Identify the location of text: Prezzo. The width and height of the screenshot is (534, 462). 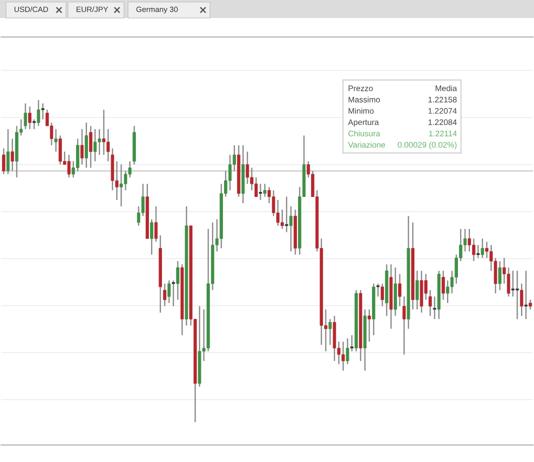
(360, 89).